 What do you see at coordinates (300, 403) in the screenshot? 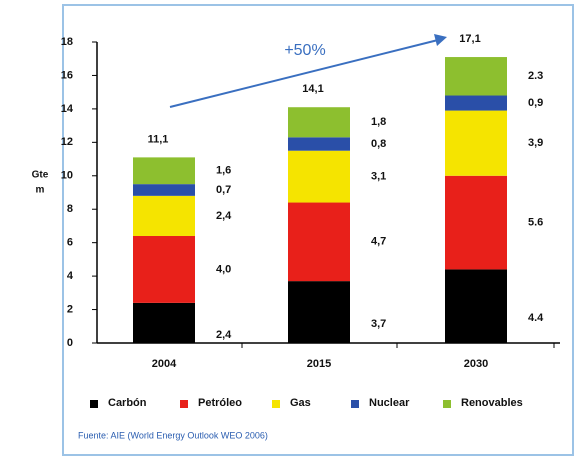
I see `legend-label: Gas` at bounding box center [300, 403].